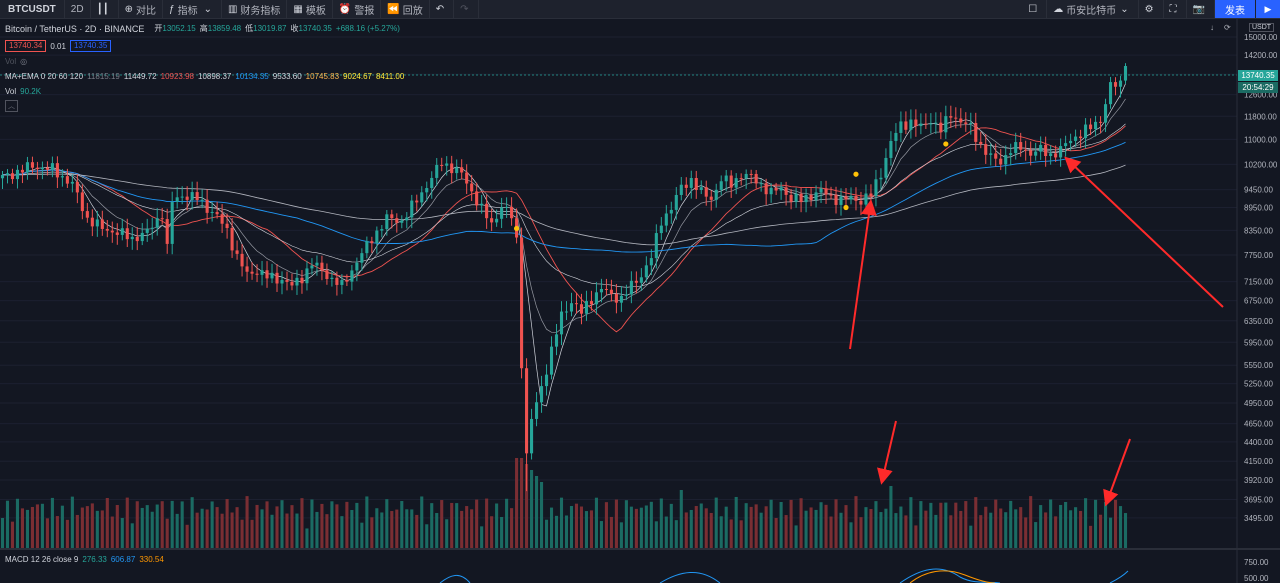 This screenshot has width=1280, height=583. I want to click on templates-button: ▦ 模板, so click(310, 9).